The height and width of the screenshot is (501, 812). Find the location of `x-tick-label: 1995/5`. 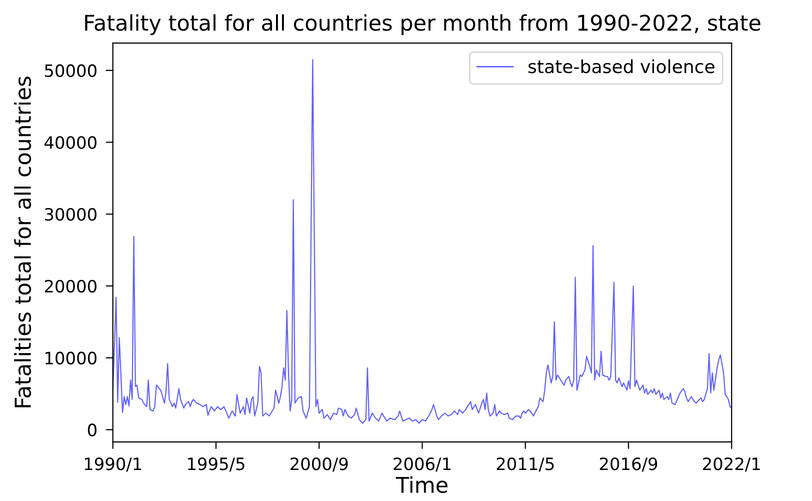

x-tick-label: 1995/5 is located at coordinates (216, 464).